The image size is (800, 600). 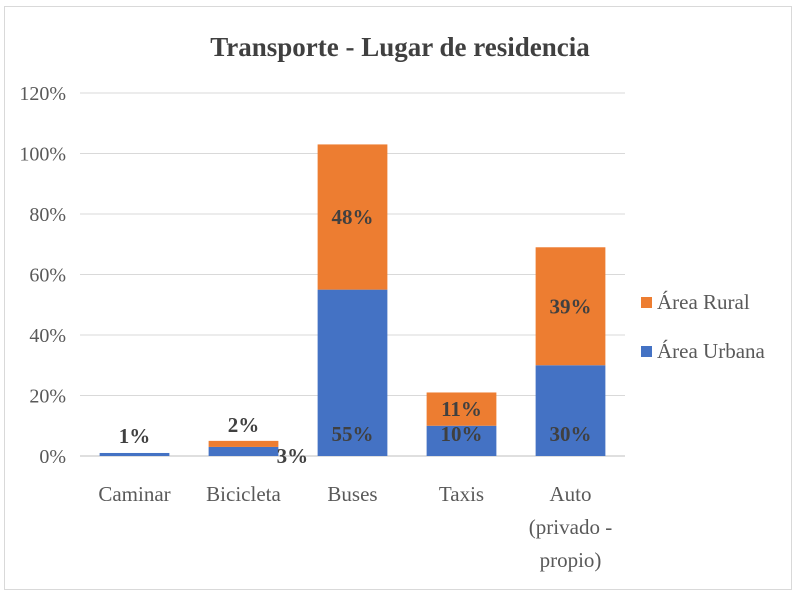 What do you see at coordinates (400, 47) in the screenshot?
I see `chart-title: Transporte - Lugar de residencia` at bounding box center [400, 47].